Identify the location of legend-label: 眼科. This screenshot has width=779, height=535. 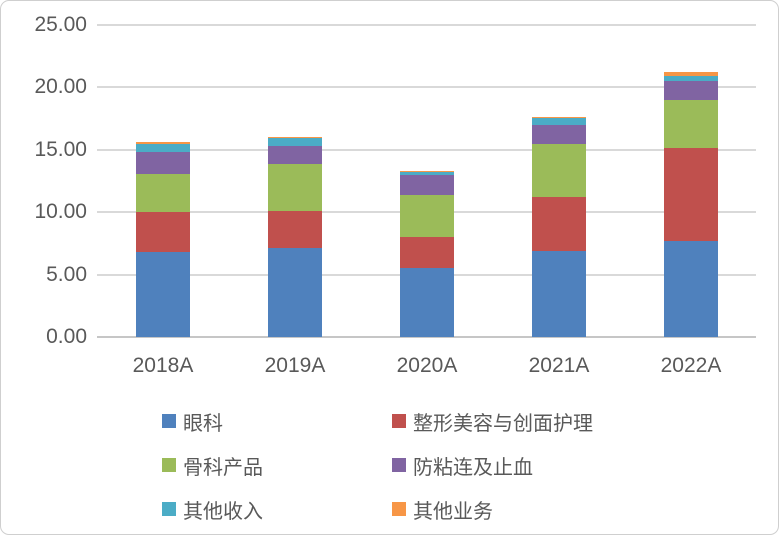
(203, 423).